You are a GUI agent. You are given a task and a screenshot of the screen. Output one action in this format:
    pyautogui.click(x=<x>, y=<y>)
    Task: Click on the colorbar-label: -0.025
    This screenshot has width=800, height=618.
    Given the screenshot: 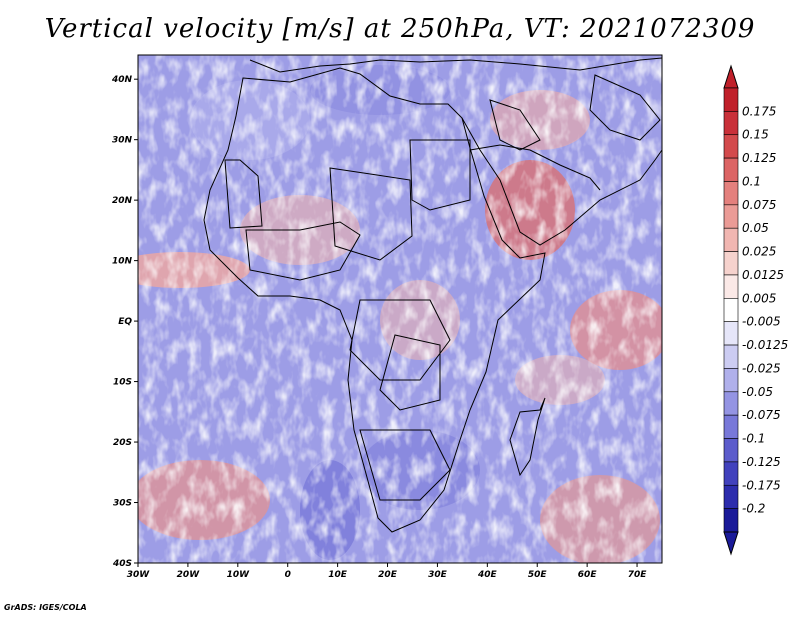 What is the action you would take?
    pyautogui.click(x=761, y=368)
    